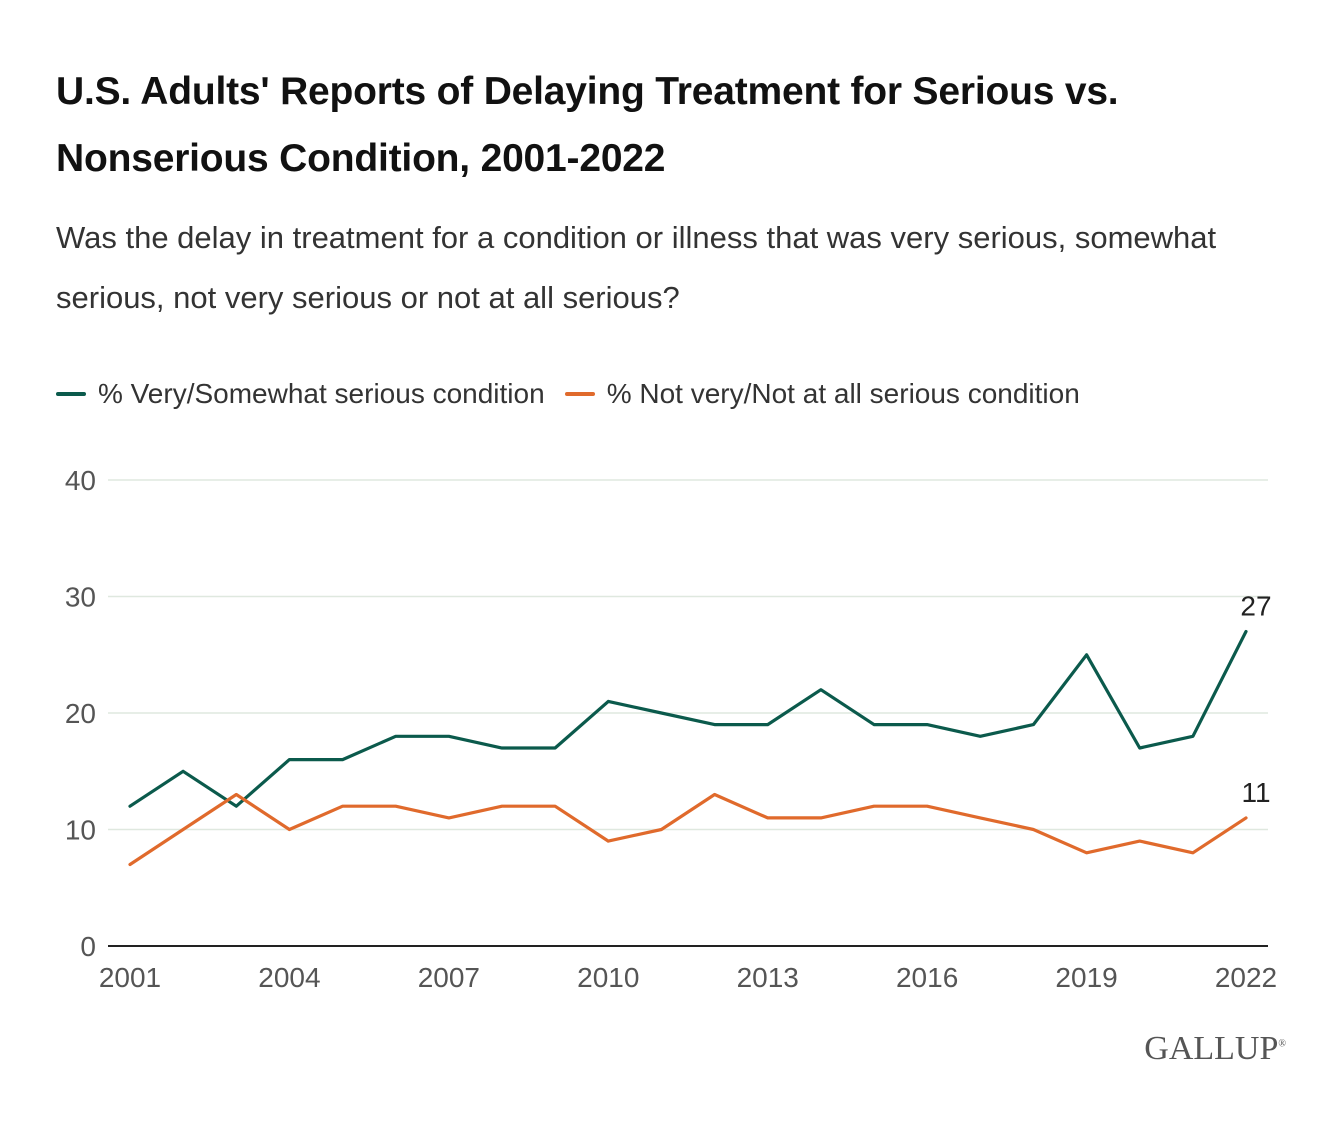 The height and width of the screenshot is (1125, 1342). I want to click on legend-item-nonserious: % Not very/Not at all serious condition, so click(822, 394).